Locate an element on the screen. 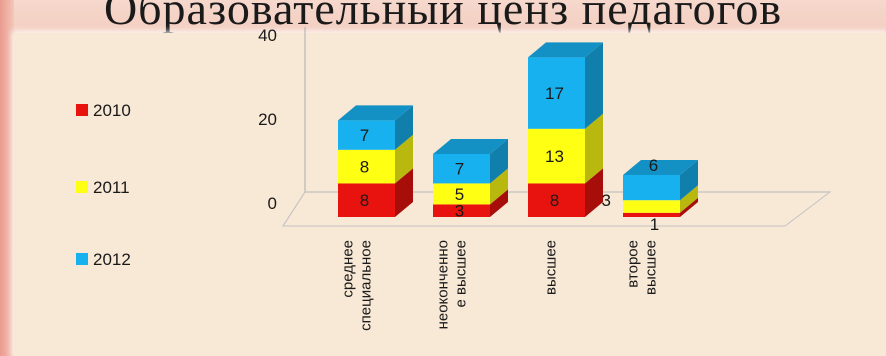 This screenshot has height=356, width=886. data-label: 6 is located at coordinates (653, 165).